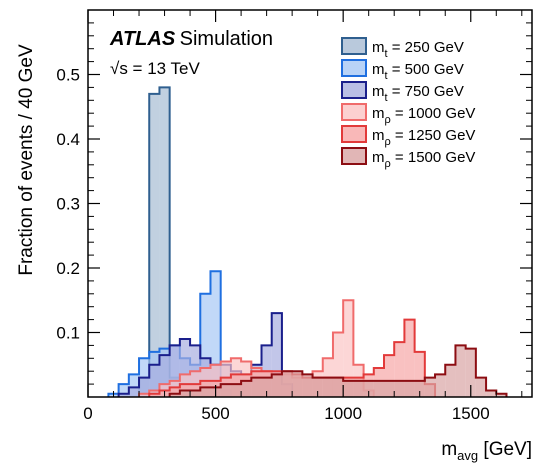 This screenshot has height=467, width=538. Describe the element at coordinates (418, 71) in the screenshot. I see `legend-label: mt = 500 GeV` at that location.